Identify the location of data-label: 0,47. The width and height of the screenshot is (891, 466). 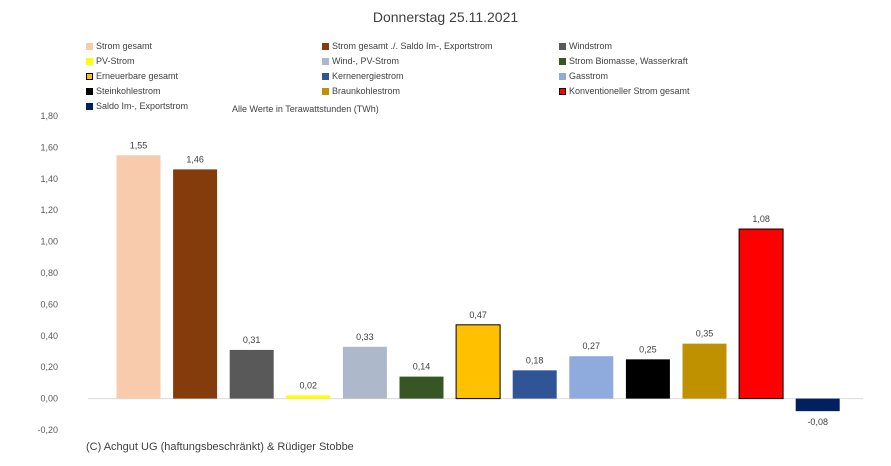
(478, 315).